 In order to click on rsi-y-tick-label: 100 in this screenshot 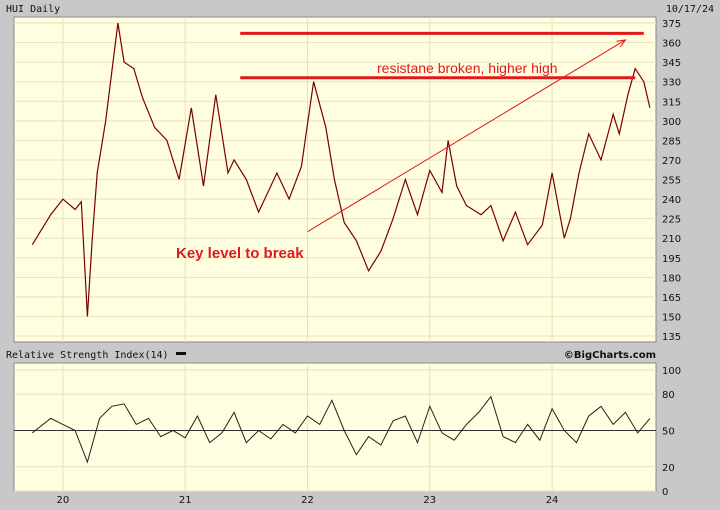, I will do `click(671, 371)`.